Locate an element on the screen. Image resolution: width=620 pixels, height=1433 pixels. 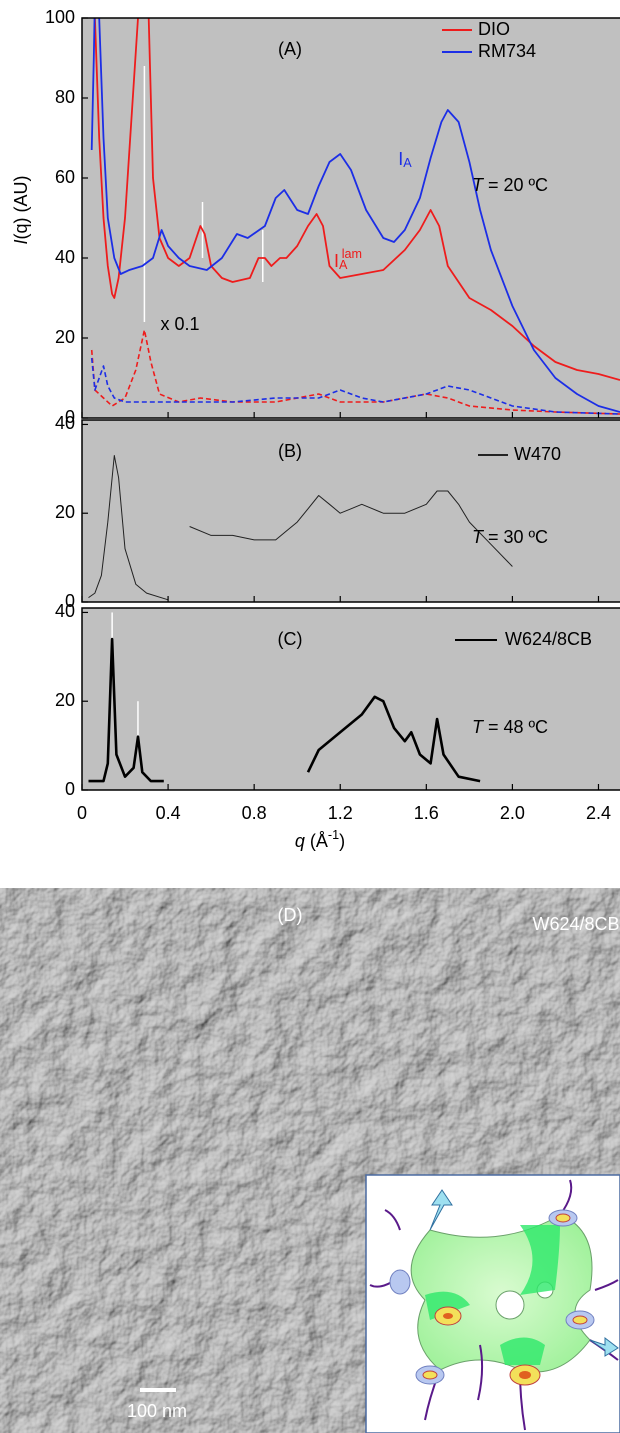
y-axis-label: I(q) (AU) is located at coordinates (21, 209).